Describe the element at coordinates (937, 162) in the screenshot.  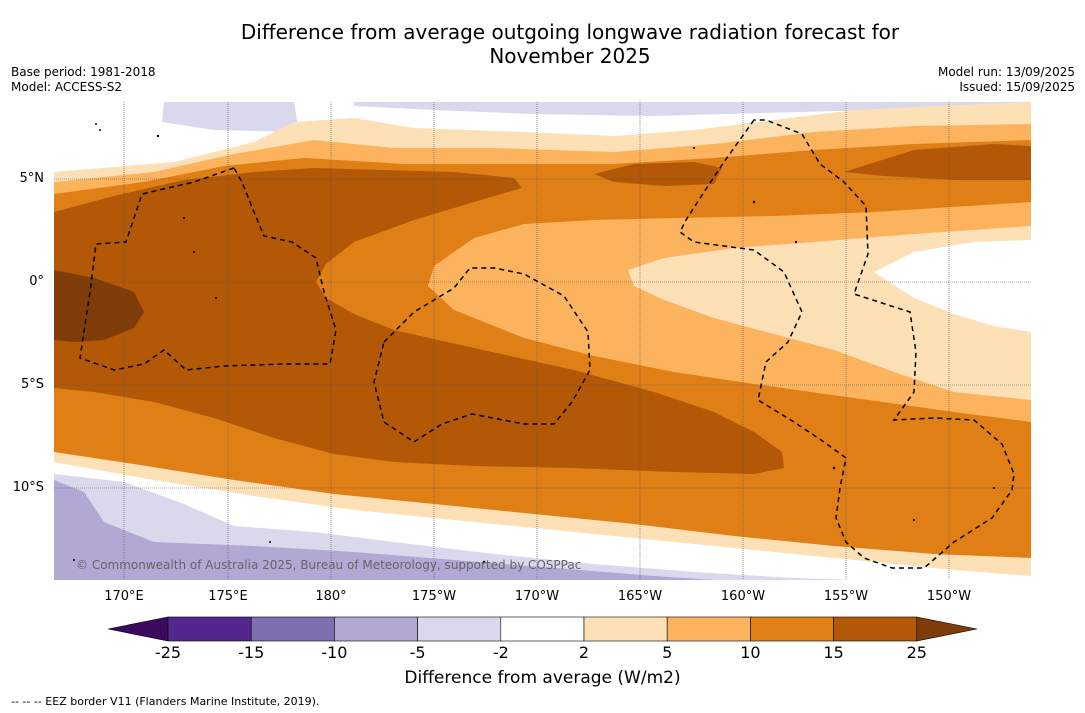
I see `band-15-25-east` at that location.